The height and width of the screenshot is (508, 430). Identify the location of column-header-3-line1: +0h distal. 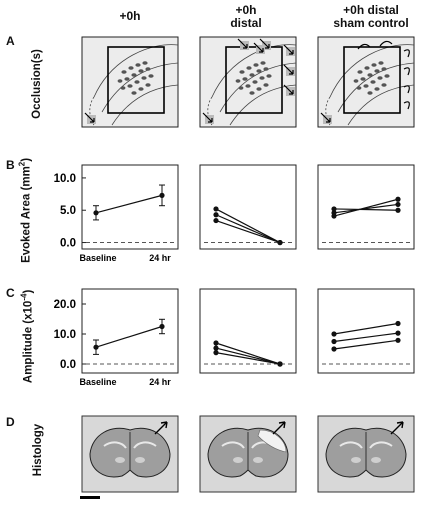
(371, 10).